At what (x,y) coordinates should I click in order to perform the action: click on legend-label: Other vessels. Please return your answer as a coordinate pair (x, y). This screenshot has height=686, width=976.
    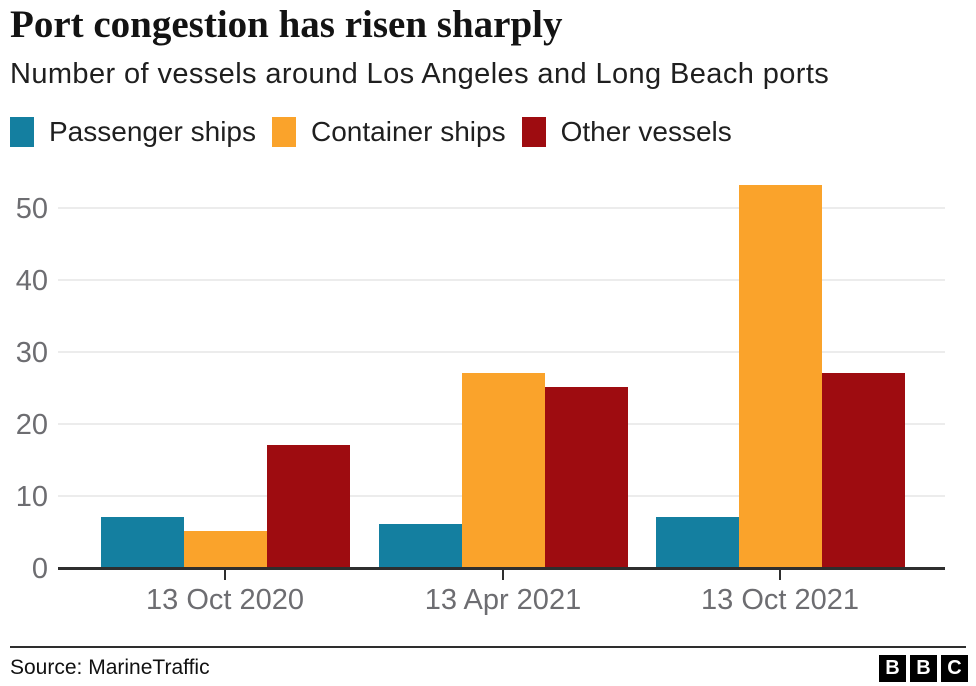
    Looking at the image, I should click on (646, 131).